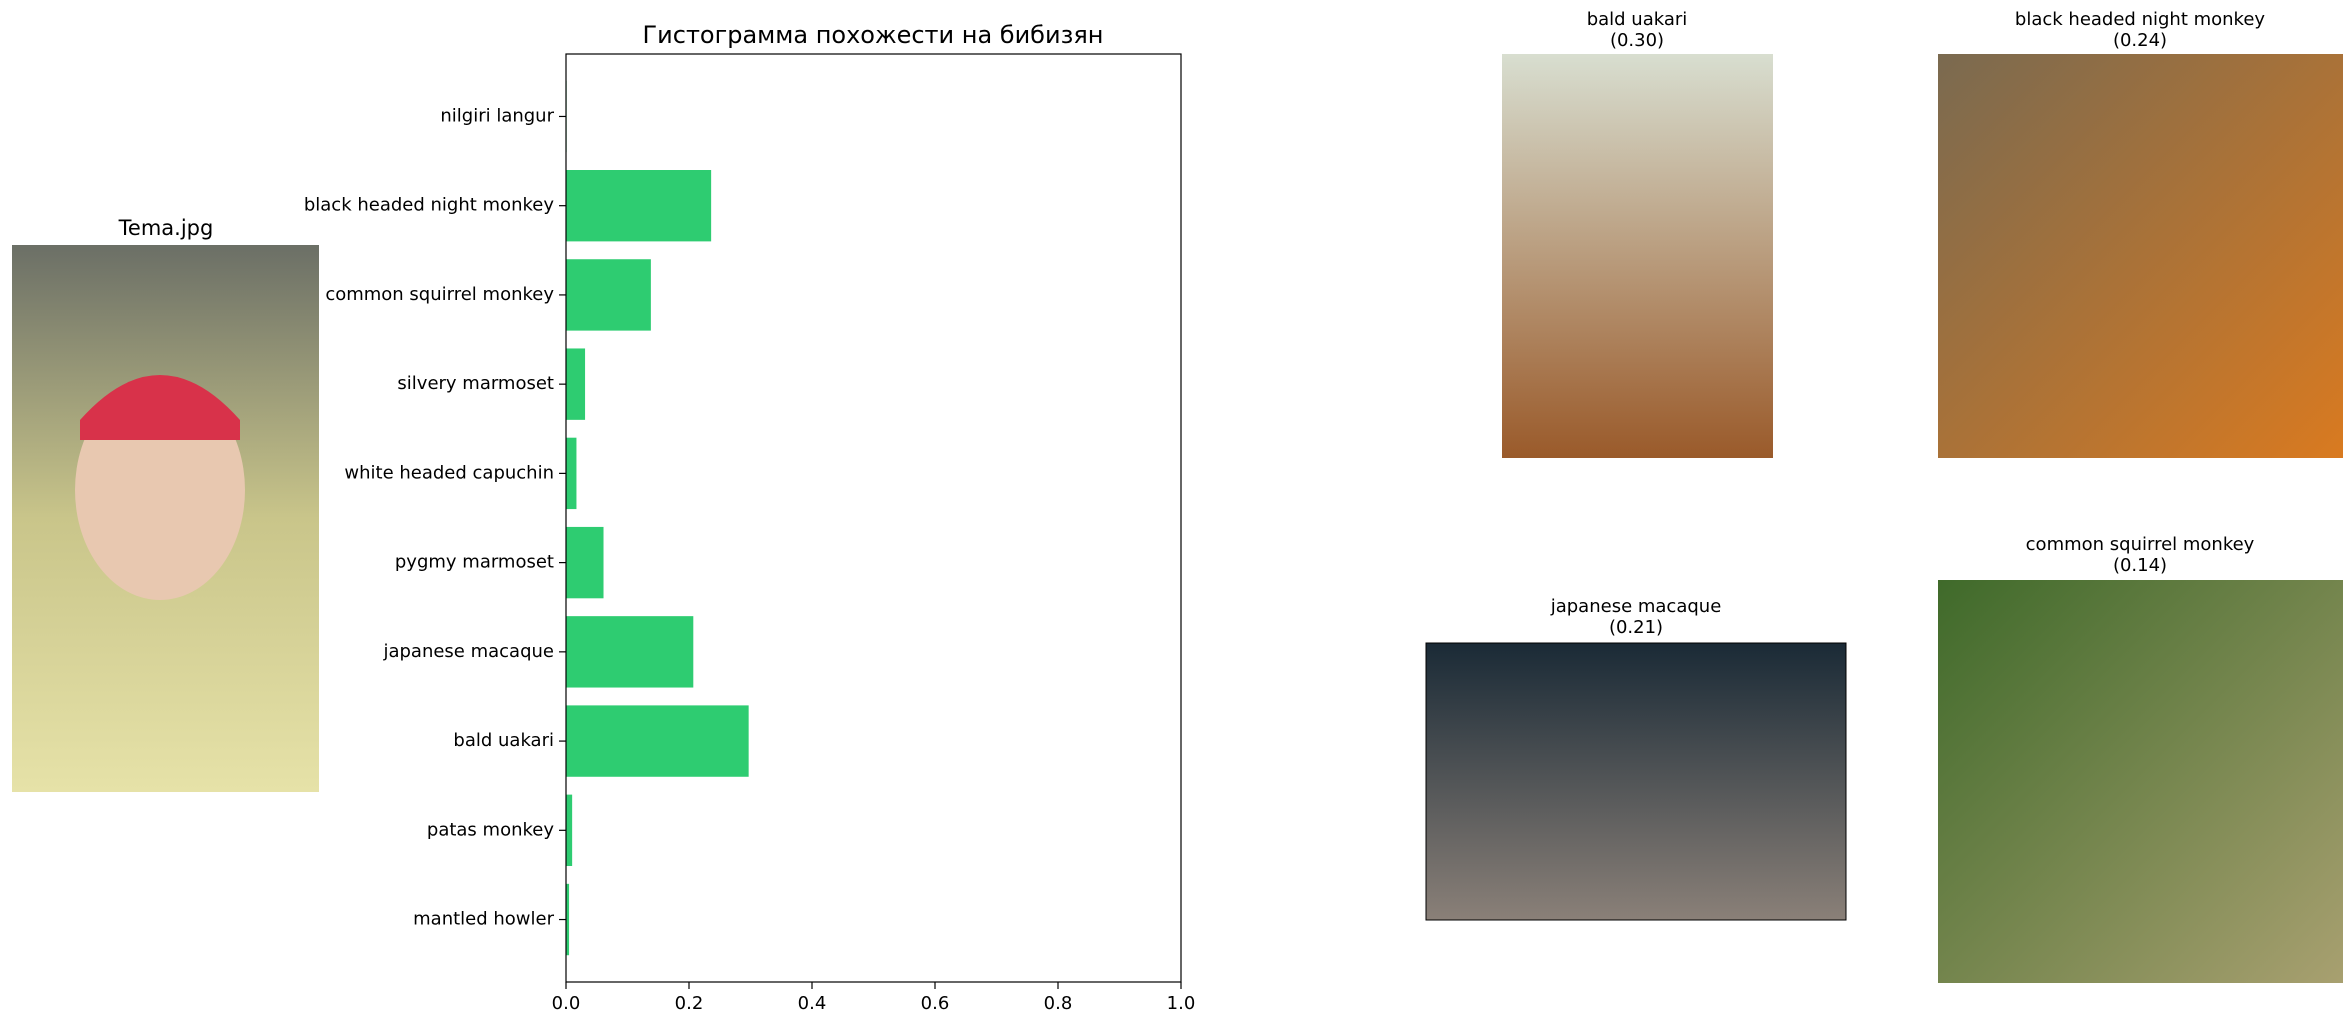 This screenshot has width=2349, height=1020. What do you see at coordinates (439, 294) in the screenshot?
I see `y-tick-label: common squirrel monkey` at bounding box center [439, 294].